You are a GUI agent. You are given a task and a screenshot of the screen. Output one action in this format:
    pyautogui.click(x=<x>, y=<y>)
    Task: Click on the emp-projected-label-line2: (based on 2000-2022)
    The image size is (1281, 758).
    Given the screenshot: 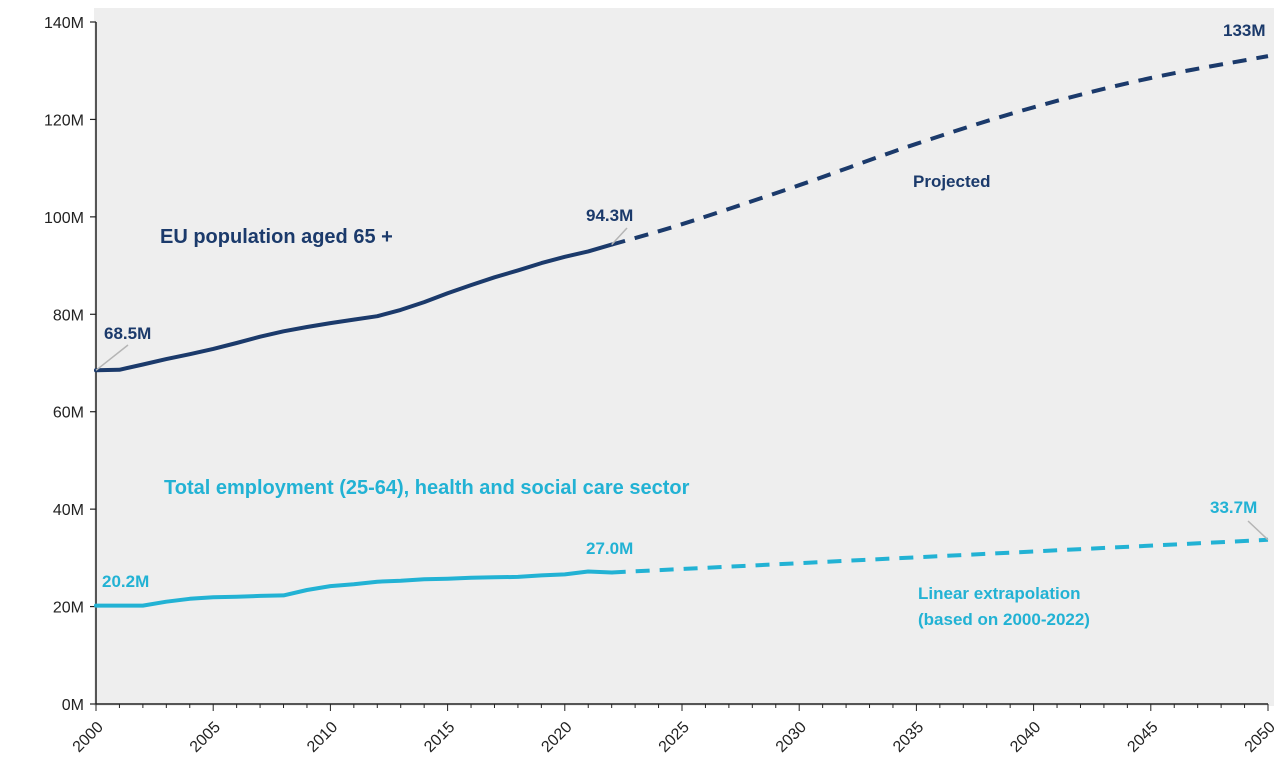 What is the action you would take?
    pyautogui.click(x=1004, y=619)
    